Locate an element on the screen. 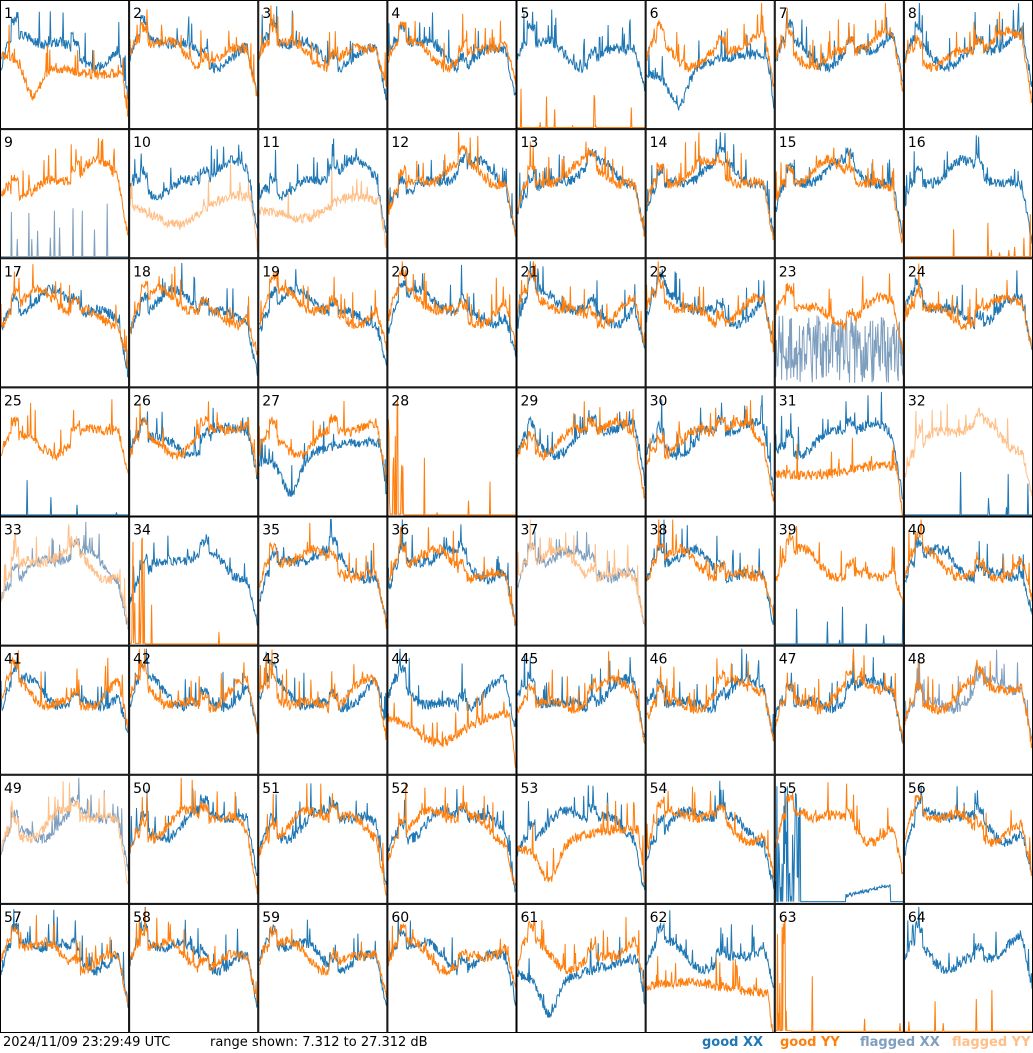  timestamp: 2024/11/09 23:29:49 UTC is located at coordinates (87, 1042).